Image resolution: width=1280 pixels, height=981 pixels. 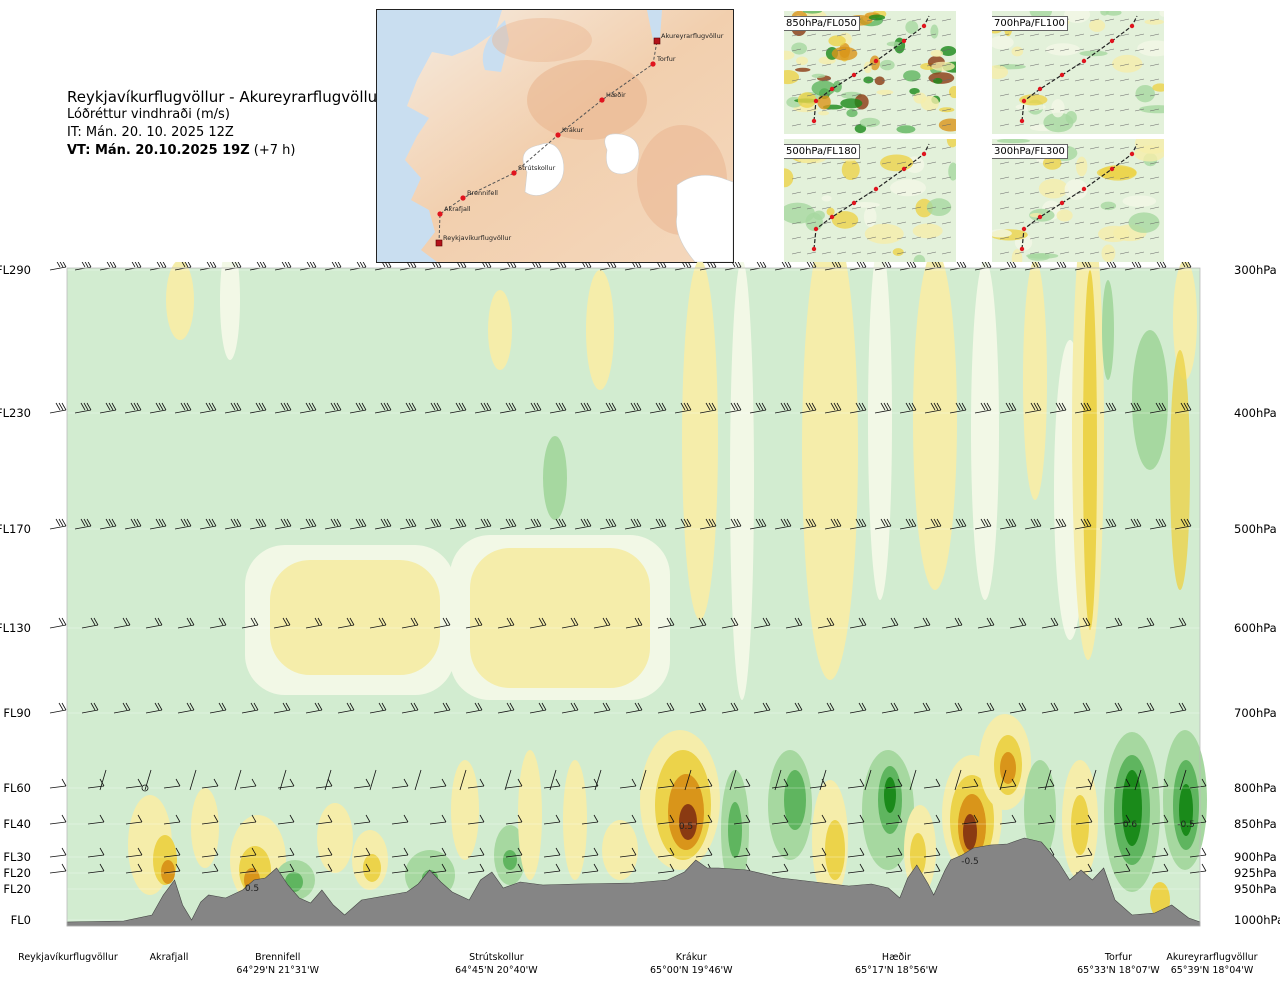 What do you see at coordinates (1078, 72) in the screenshot?
I see `mini-map-700: 700hPa/FL100` at bounding box center [1078, 72].